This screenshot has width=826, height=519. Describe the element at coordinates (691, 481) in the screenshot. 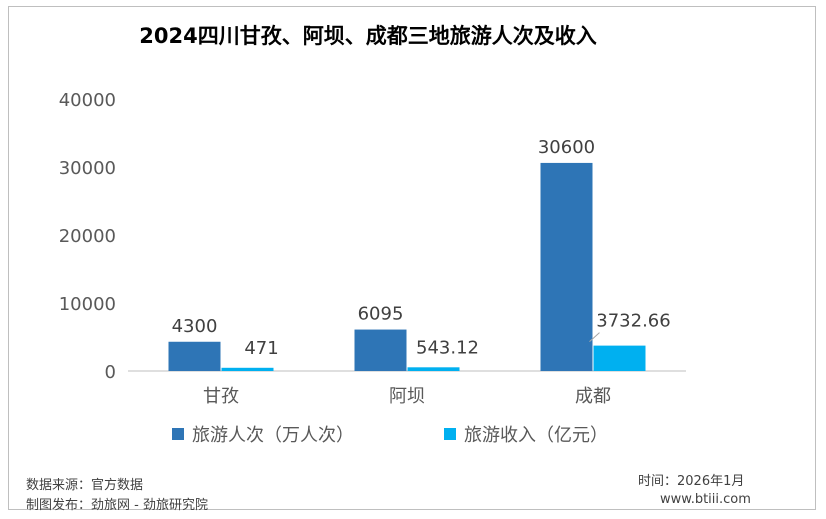

I see `publish-time: 时间：2026年1月` at that location.